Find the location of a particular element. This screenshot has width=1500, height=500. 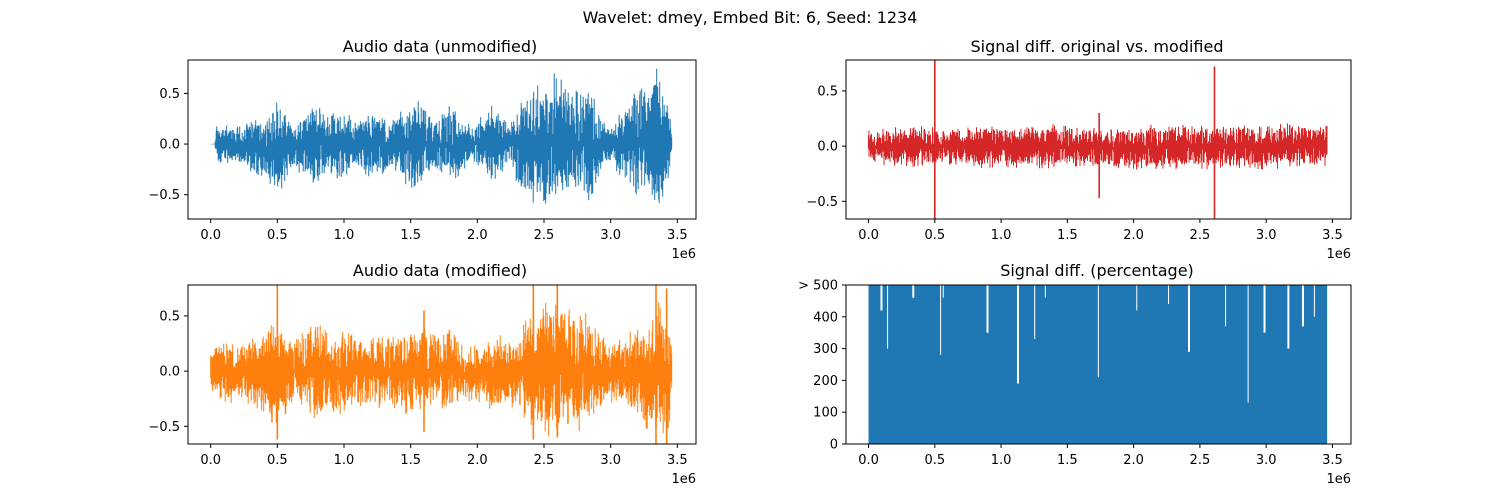

panel-title-audio-modified: Audio data (modified) is located at coordinates (440, 270).